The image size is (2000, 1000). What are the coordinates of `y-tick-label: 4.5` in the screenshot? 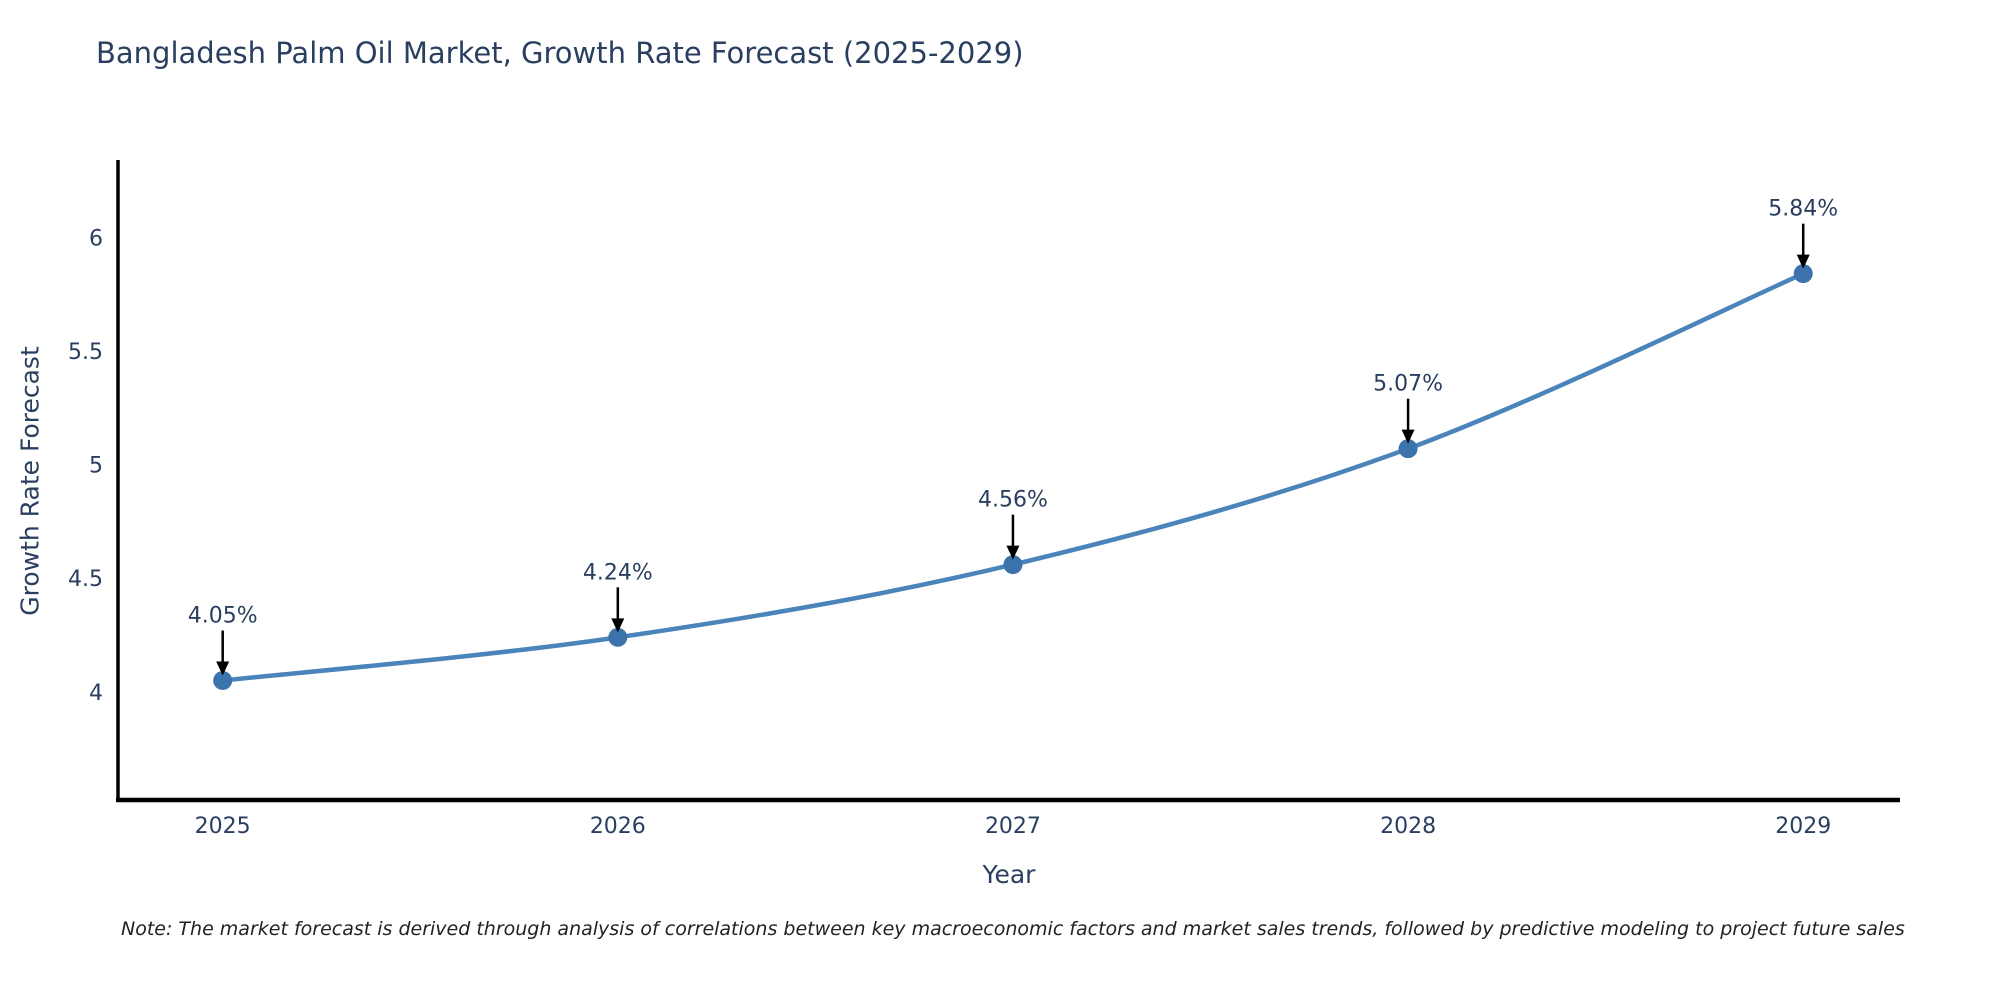 It's located at (85, 579).